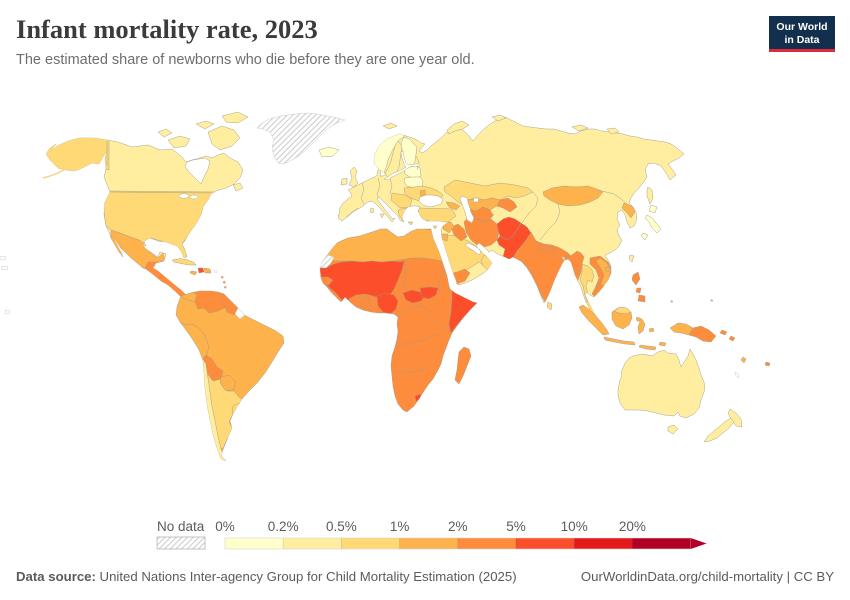 This screenshot has width=850, height=600. Describe the element at coordinates (516, 526) in the screenshot. I see `svg-text: 5%` at that location.